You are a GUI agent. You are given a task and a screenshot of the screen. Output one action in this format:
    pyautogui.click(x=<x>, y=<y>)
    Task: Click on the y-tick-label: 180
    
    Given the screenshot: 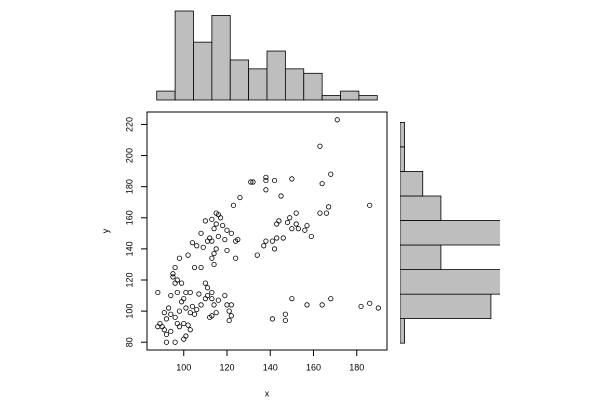 What is the action you would take?
    pyautogui.click(x=129, y=186)
    